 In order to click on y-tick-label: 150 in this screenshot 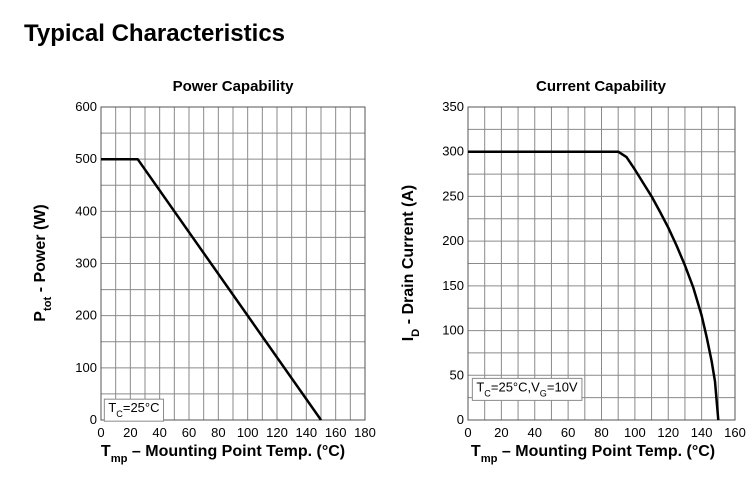, I will do `click(453, 285)`.